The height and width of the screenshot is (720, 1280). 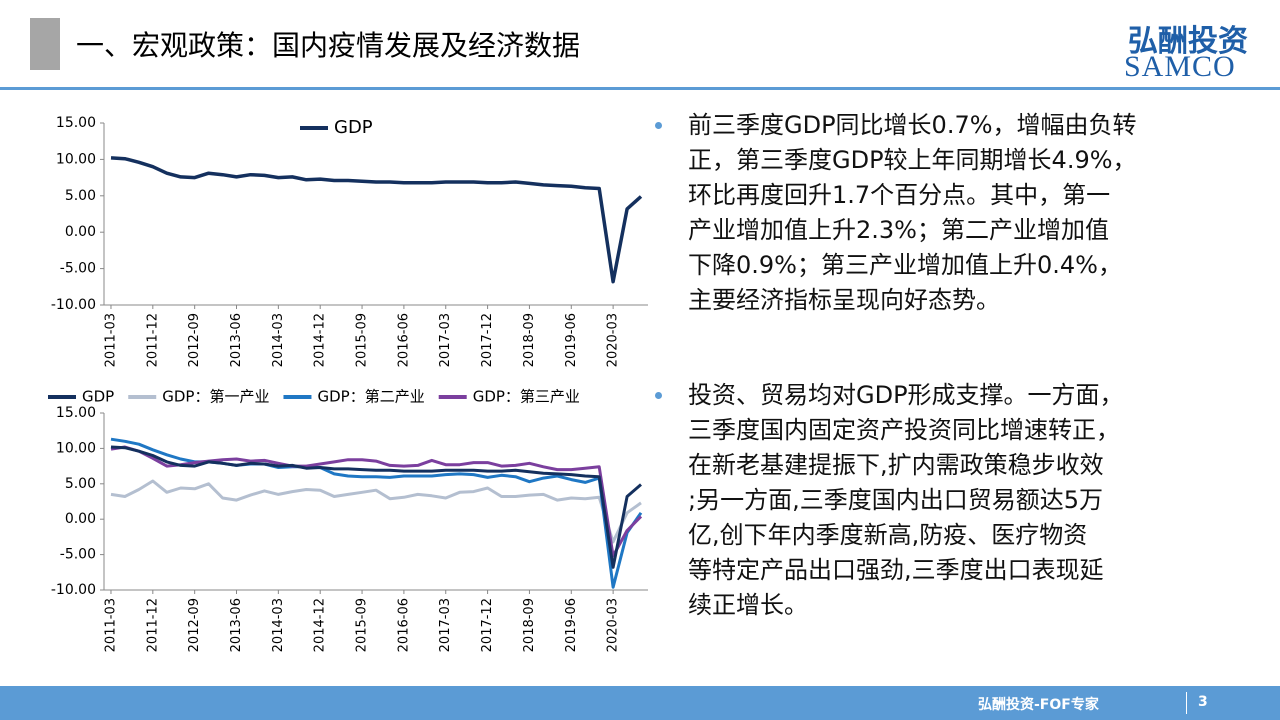 What do you see at coordinates (888, 535) in the screenshot?
I see `bullet-line: 亿,创下年内季度新高,防疫、医疗物资` at bounding box center [888, 535].